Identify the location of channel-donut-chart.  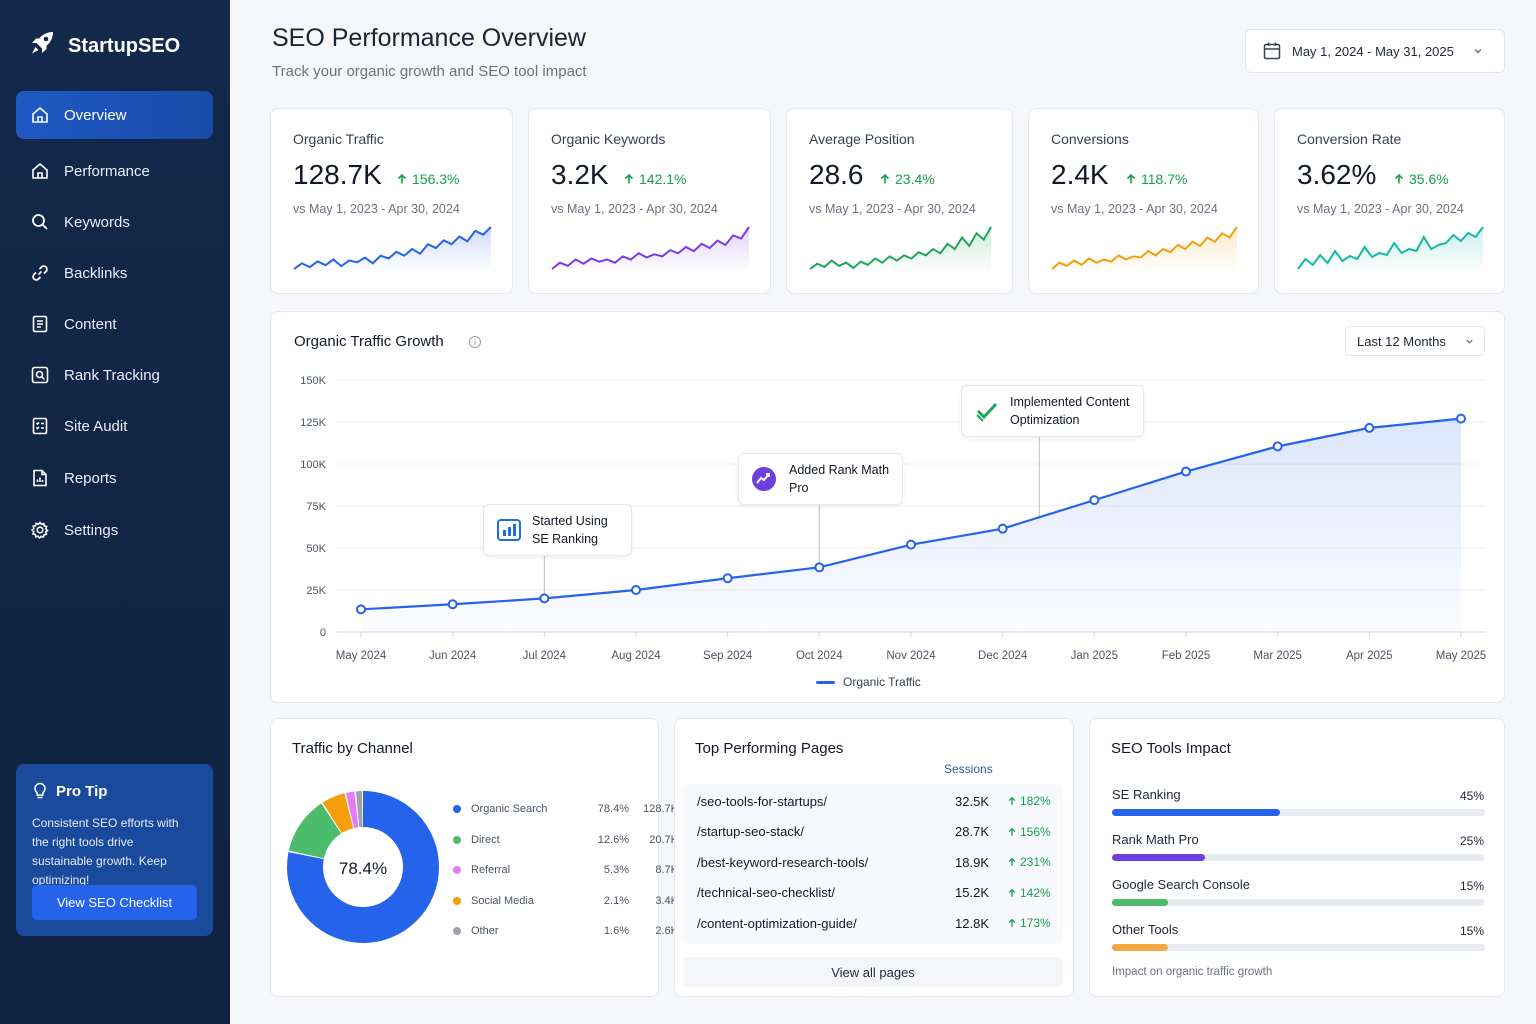
(363, 867).